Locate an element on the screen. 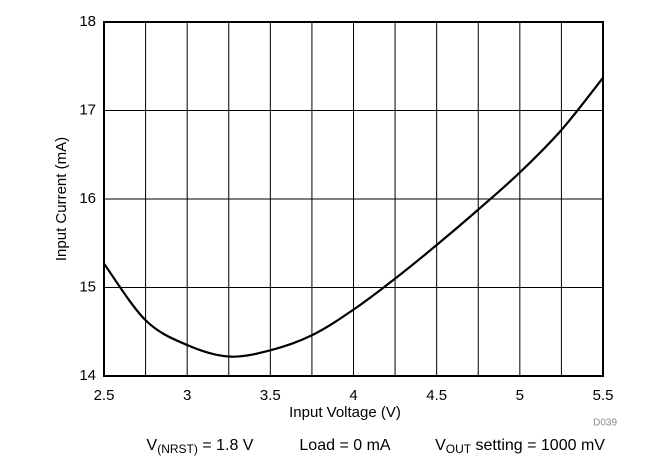 This screenshot has width=658, height=469. annotation-rest: setting = 1000 mV is located at coordinates (538, 445).